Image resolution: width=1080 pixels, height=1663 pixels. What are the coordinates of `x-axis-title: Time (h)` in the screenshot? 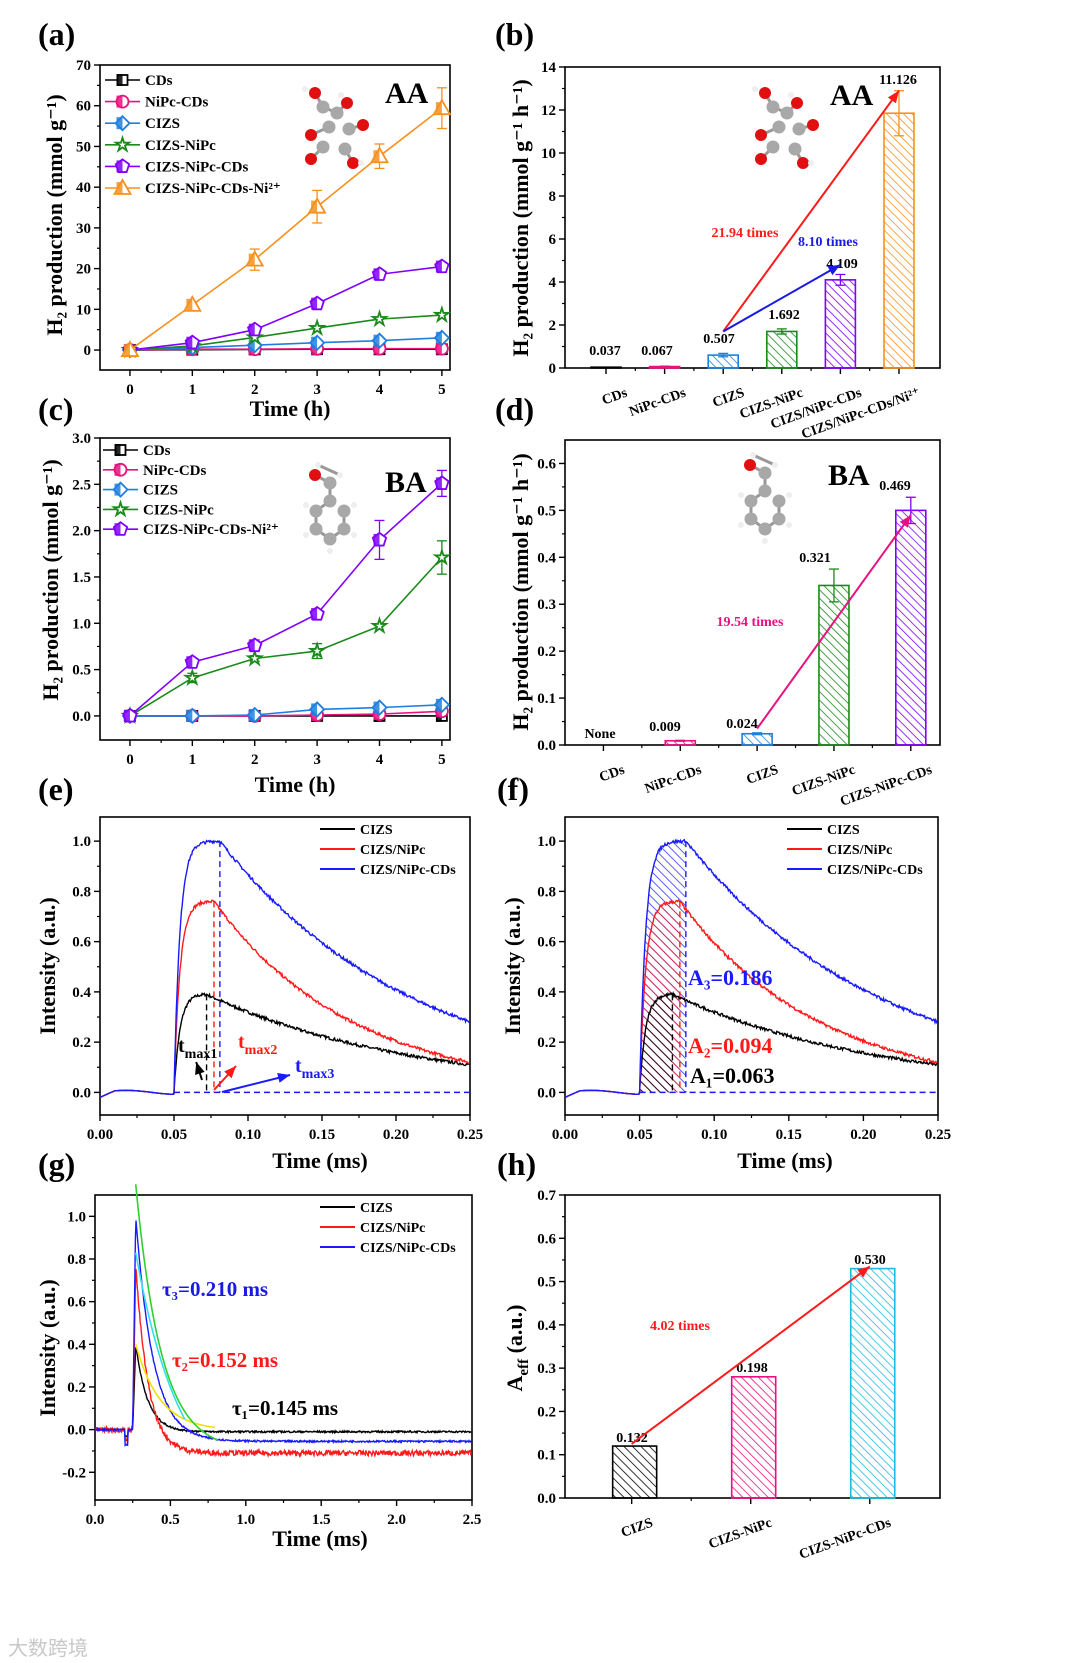 It's located at (290, 408).